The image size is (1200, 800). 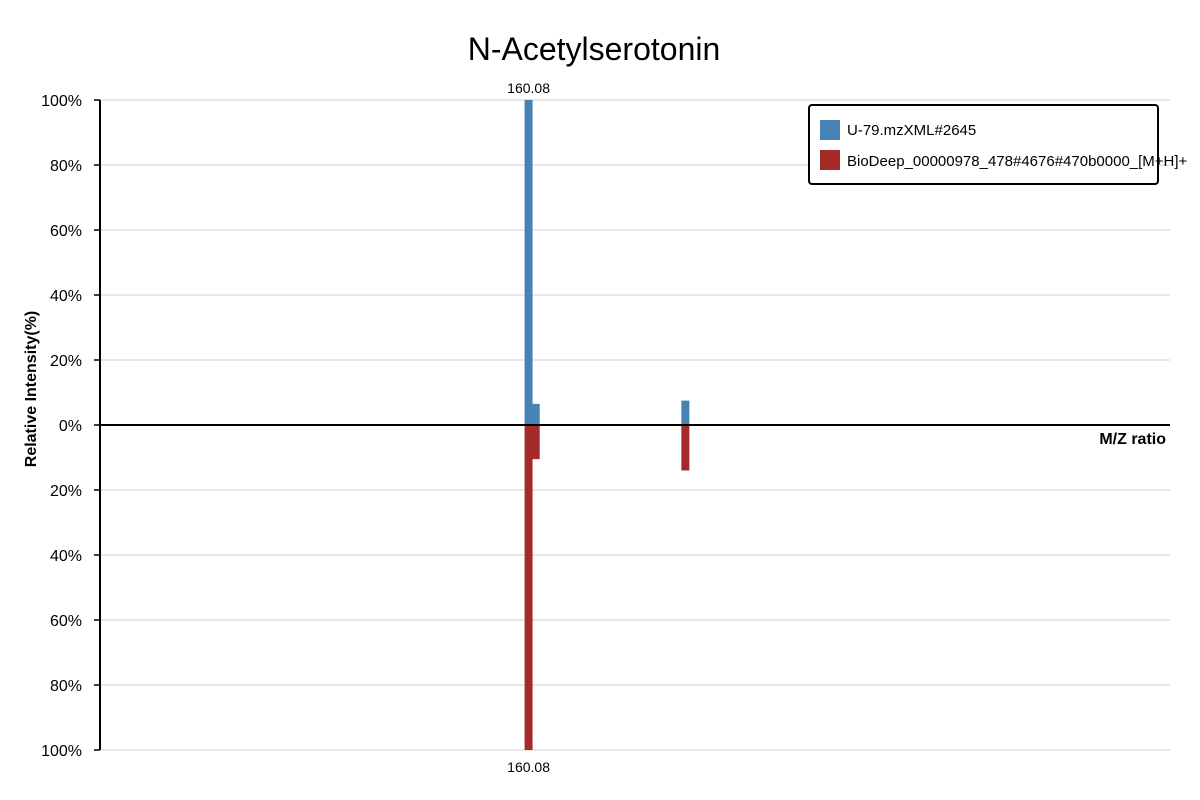 What do you see at coordinates (70, 426) in the screenshot?
I see `y-tick-label: 0%` at bounding box center [70, 426].